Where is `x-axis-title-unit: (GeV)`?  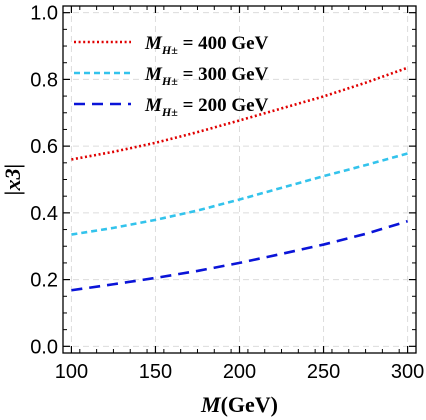
x-axis-title-unit: (GeV) is located at coordinates (249, 404).